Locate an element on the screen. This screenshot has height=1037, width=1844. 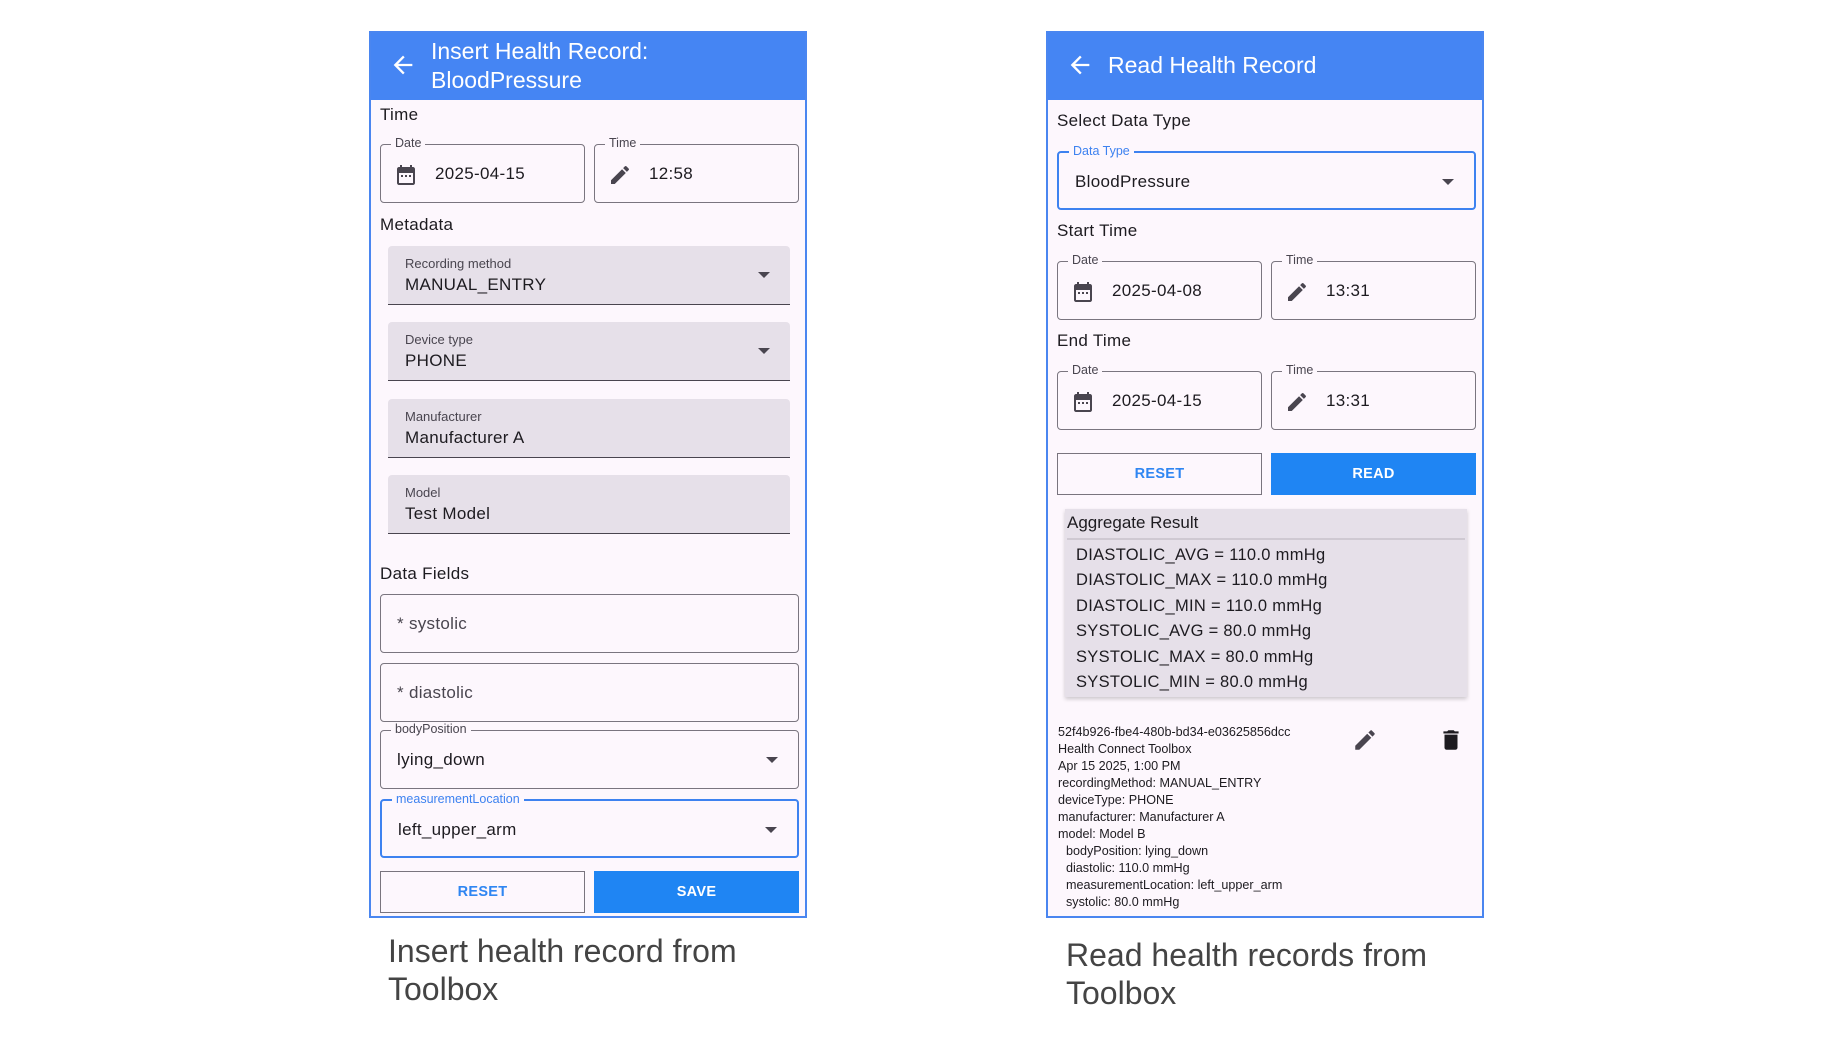
aggregate-line: SYSTOLIC_MIN = 80.0 mmHg is located at coordinates (1192, 682).